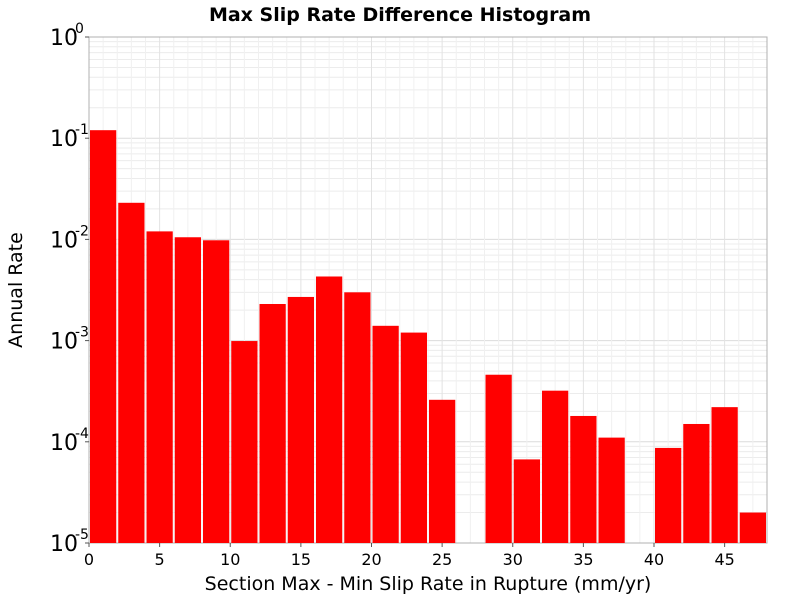  Describe the element at coordinates (724, 559) in the screenshot. I see `x-tick-label: 45` at that location.